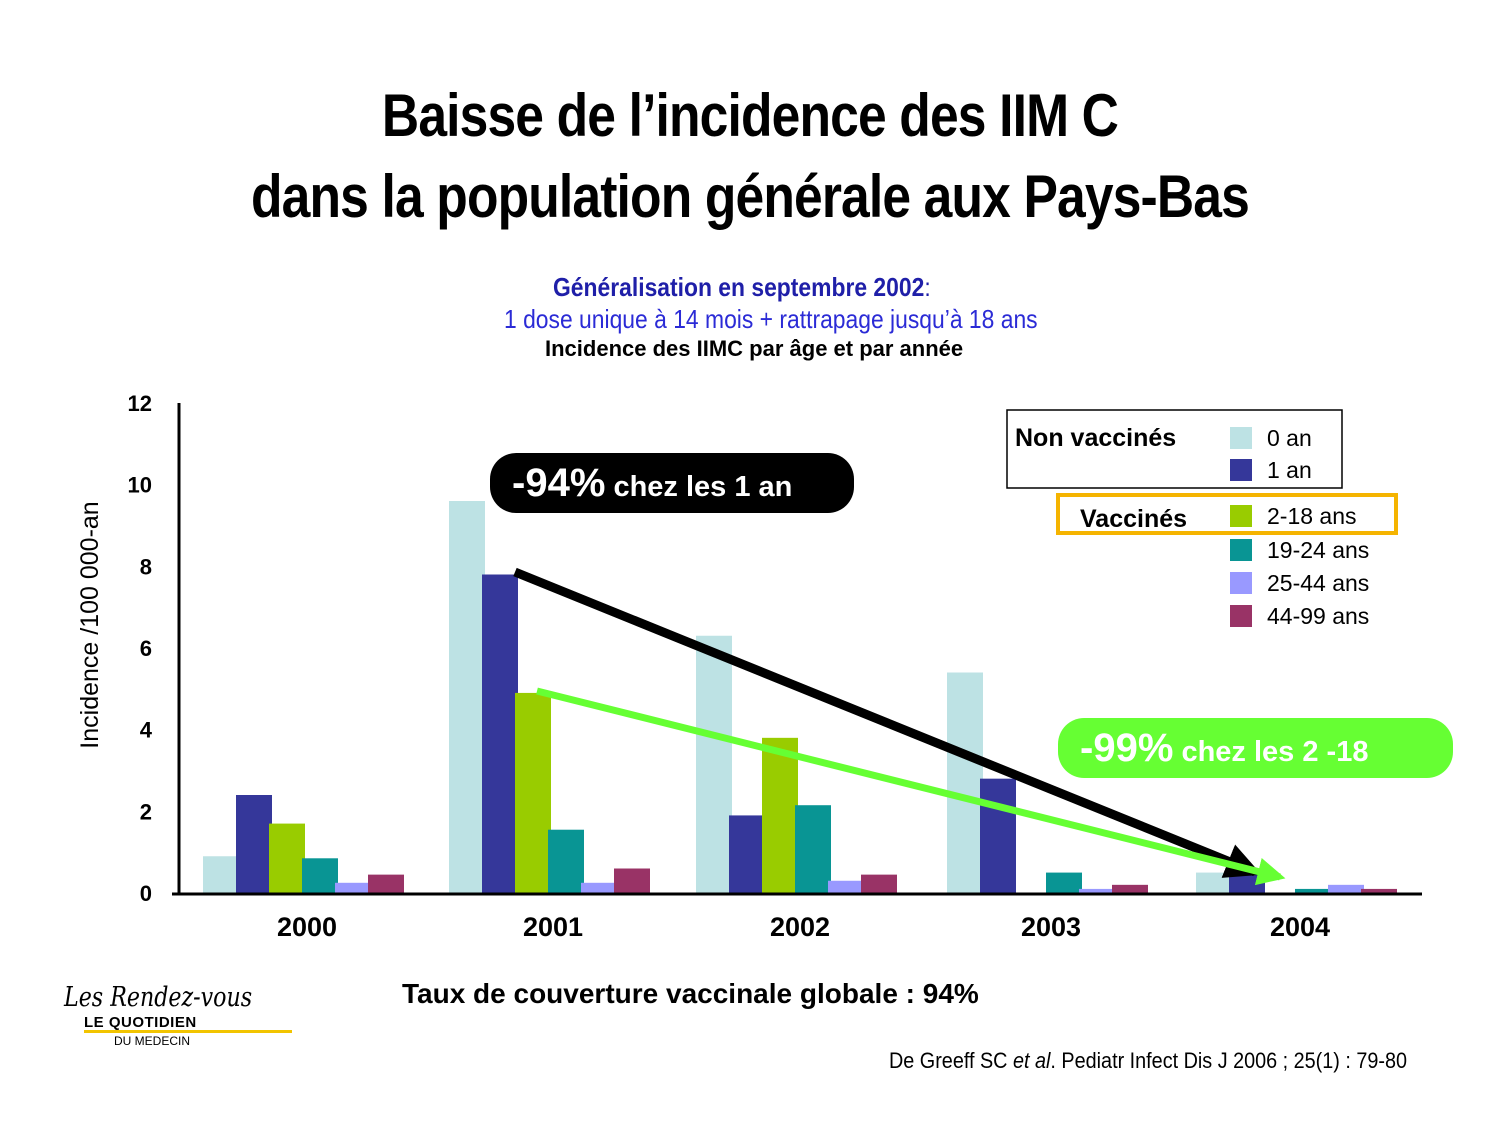 Image resolution: width=1500 pixels, height=1125 pixels. I want to click on callout-one-year-text: -94% chez les 1 an, so click(652, 483).